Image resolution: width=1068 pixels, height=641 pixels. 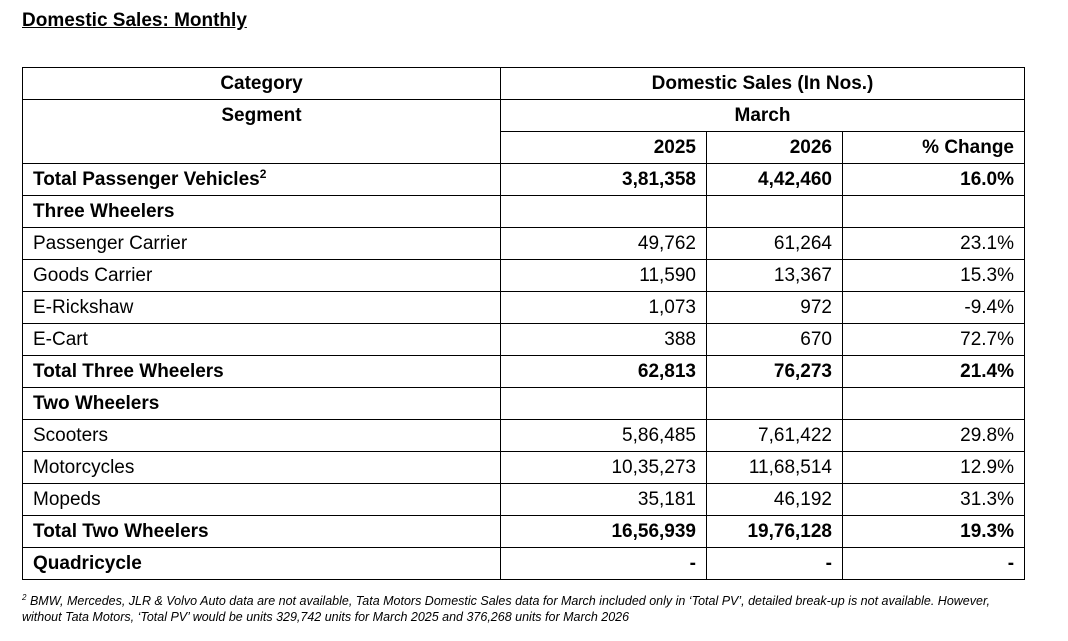 I want to click on row-label-text: Total Two Wheelers, so click(x=121, y=531).